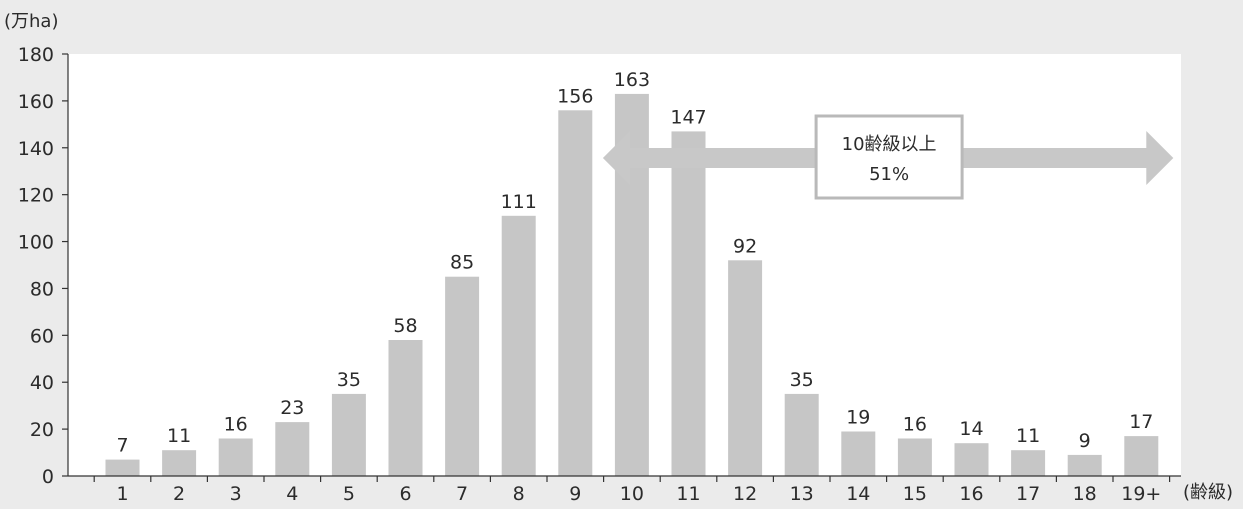 This screenshot has height=509, width=1243. What do you see at coordinates (575, 493) in the screenshot?
I see `x-tick-label-9: 9` at bounding box center [575, 493].